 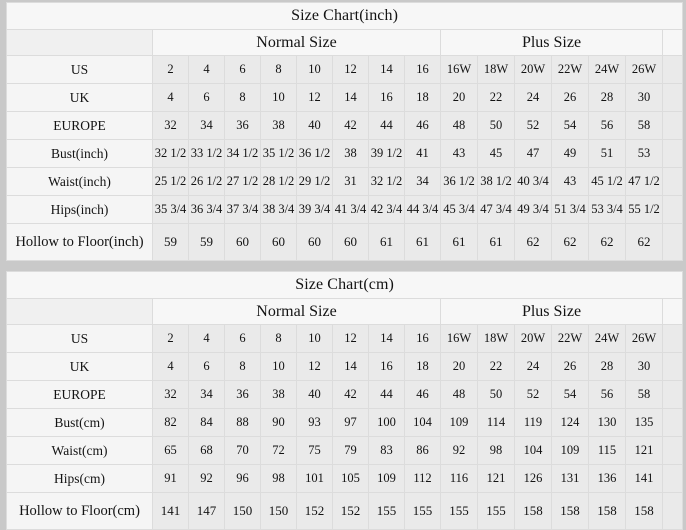 What do you see at coordinates (314, 153) in the screenshot?
I see `cell-inch-3-n4: 36 1/2` at bounding box center [314, 153].